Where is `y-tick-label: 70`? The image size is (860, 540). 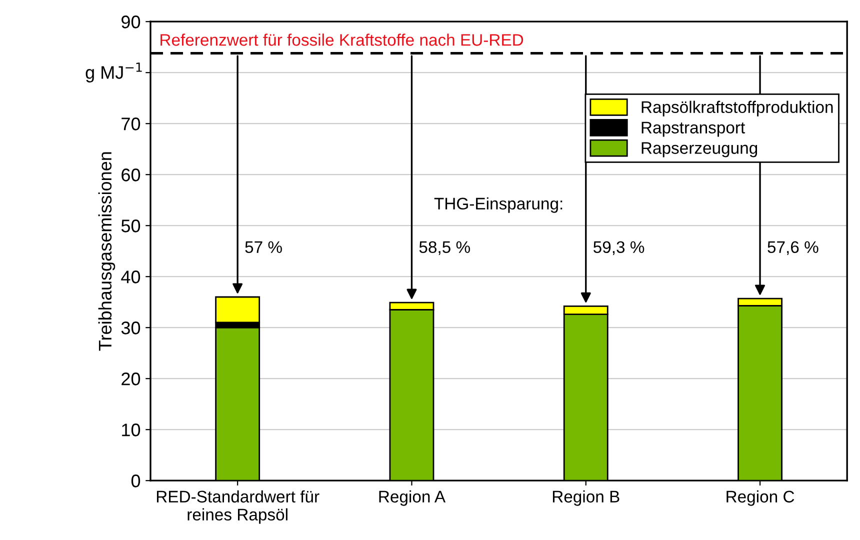 y-tick-label: 70 is located at coordinates (131, 124).